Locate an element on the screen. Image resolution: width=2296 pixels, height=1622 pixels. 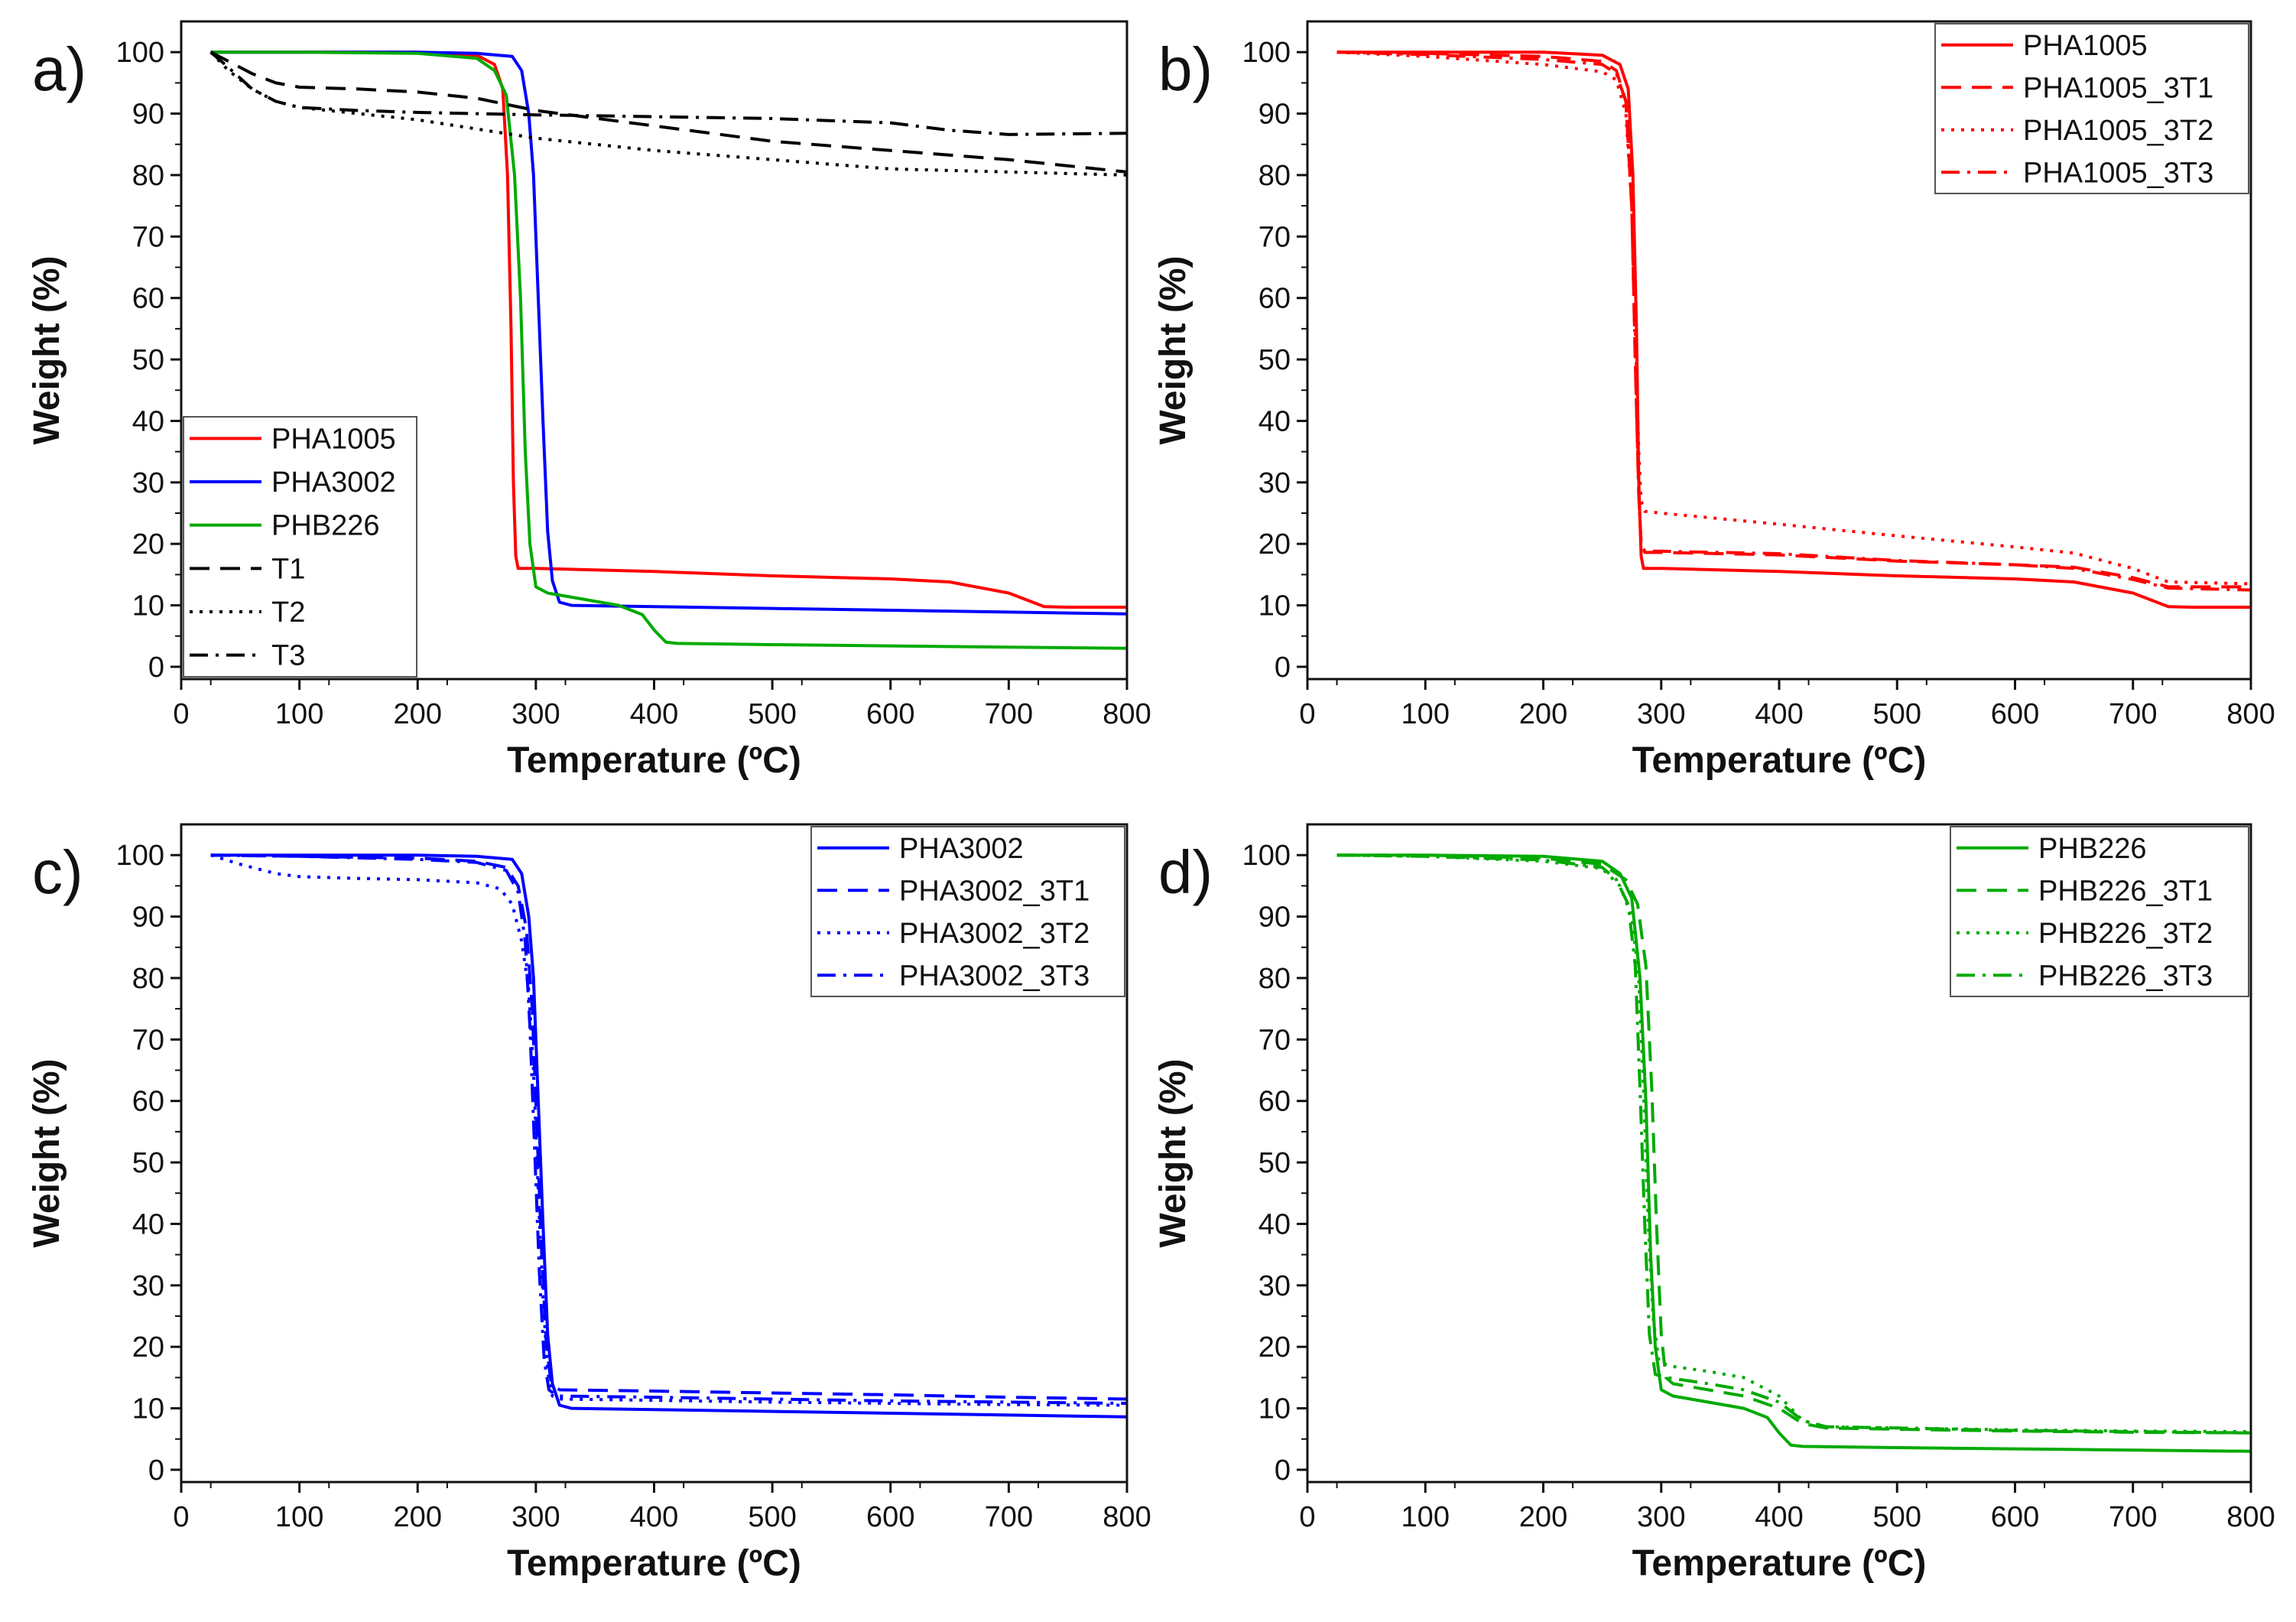
legend-label: PHA1005 is located at coordinates (333, 439).